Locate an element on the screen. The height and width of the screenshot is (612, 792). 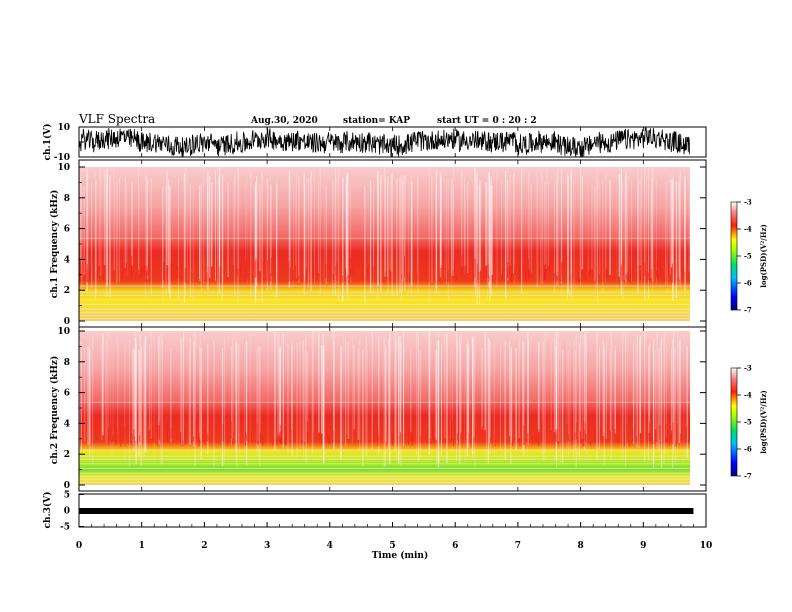
freq-tick-label: 8 is located at coordinates (67, 199).